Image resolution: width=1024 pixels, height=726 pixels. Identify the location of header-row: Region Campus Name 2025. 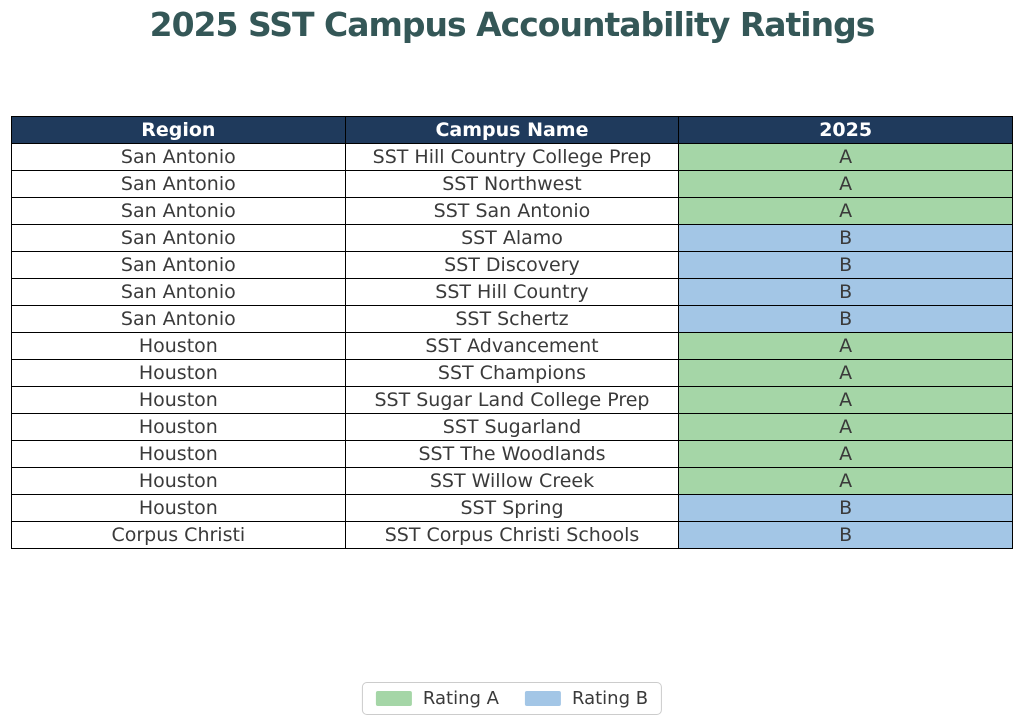
(512, 130).